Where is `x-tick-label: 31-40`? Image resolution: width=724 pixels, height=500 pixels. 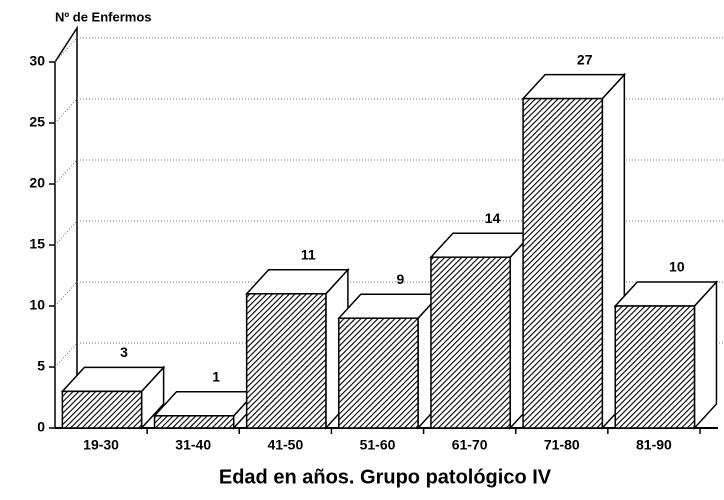 x-tick-label: 31-40 is located at coordinates (193, 445).